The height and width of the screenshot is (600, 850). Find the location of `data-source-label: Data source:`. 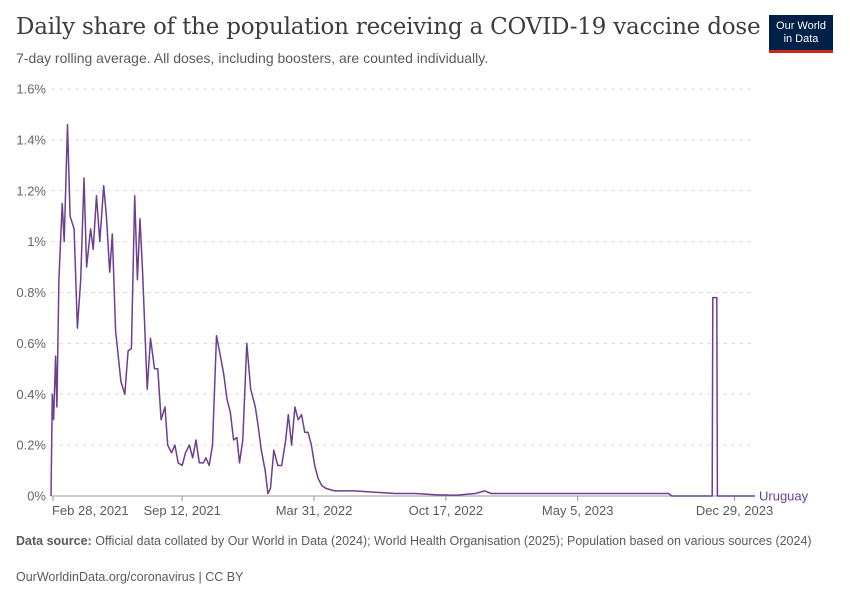

data-source-label: Data source: is located at coordinates (54, 541).